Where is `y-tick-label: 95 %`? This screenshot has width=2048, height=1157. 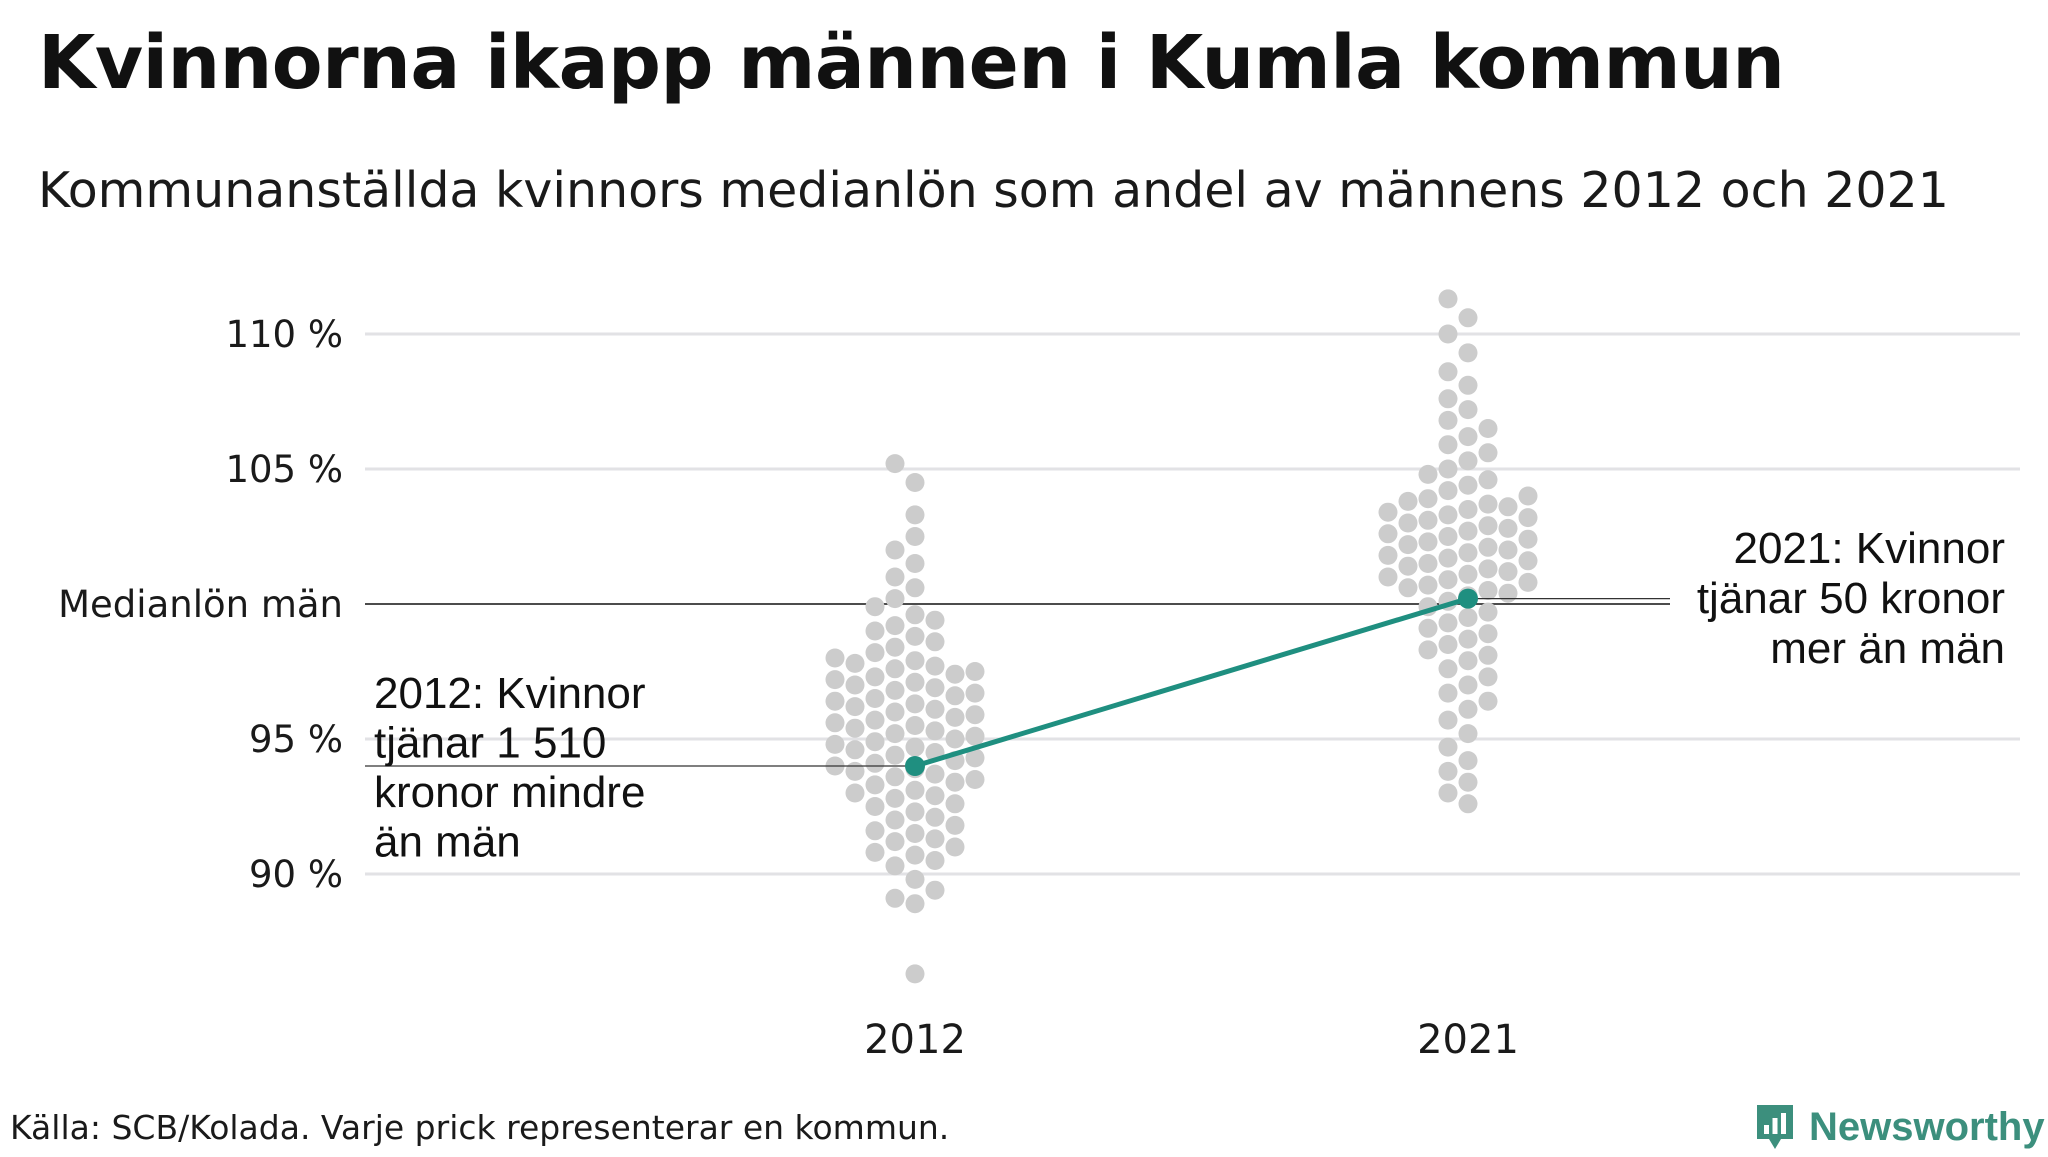
y-tick-label: 95 % is located at coordinates (296, 739).